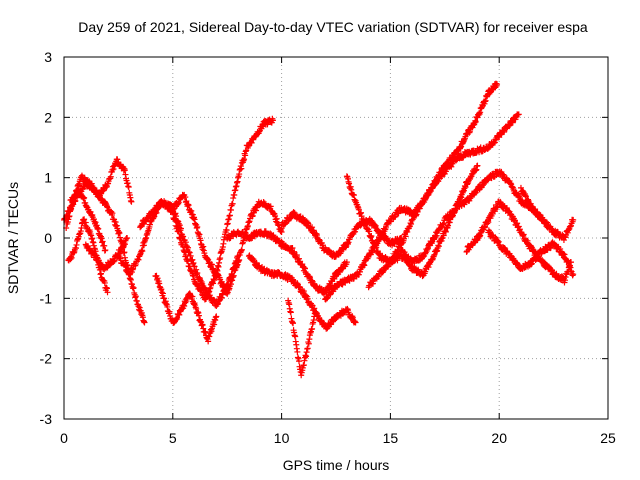 The height and width of the screenshot is (480, 640). I want to click on y-axis-title: SDTVAR / TECUs, so click(13, 238).